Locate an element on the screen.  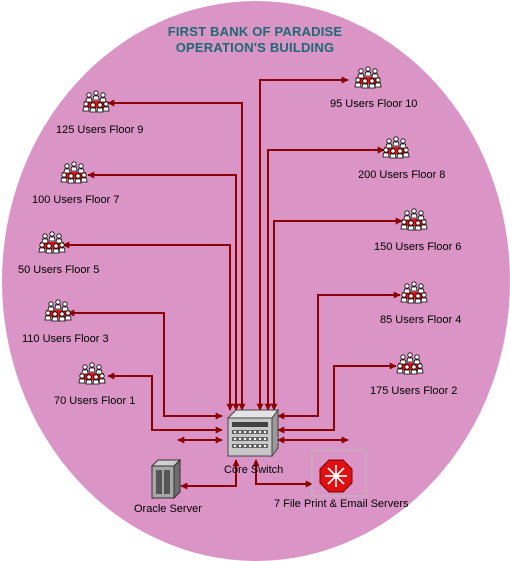
network-switch-icon is located at coordinates (252, 433).